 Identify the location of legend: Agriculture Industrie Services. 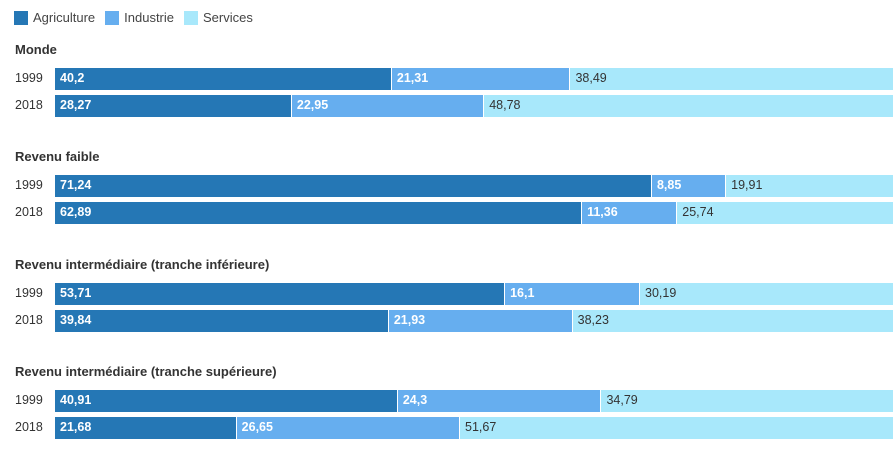
(133, 17).